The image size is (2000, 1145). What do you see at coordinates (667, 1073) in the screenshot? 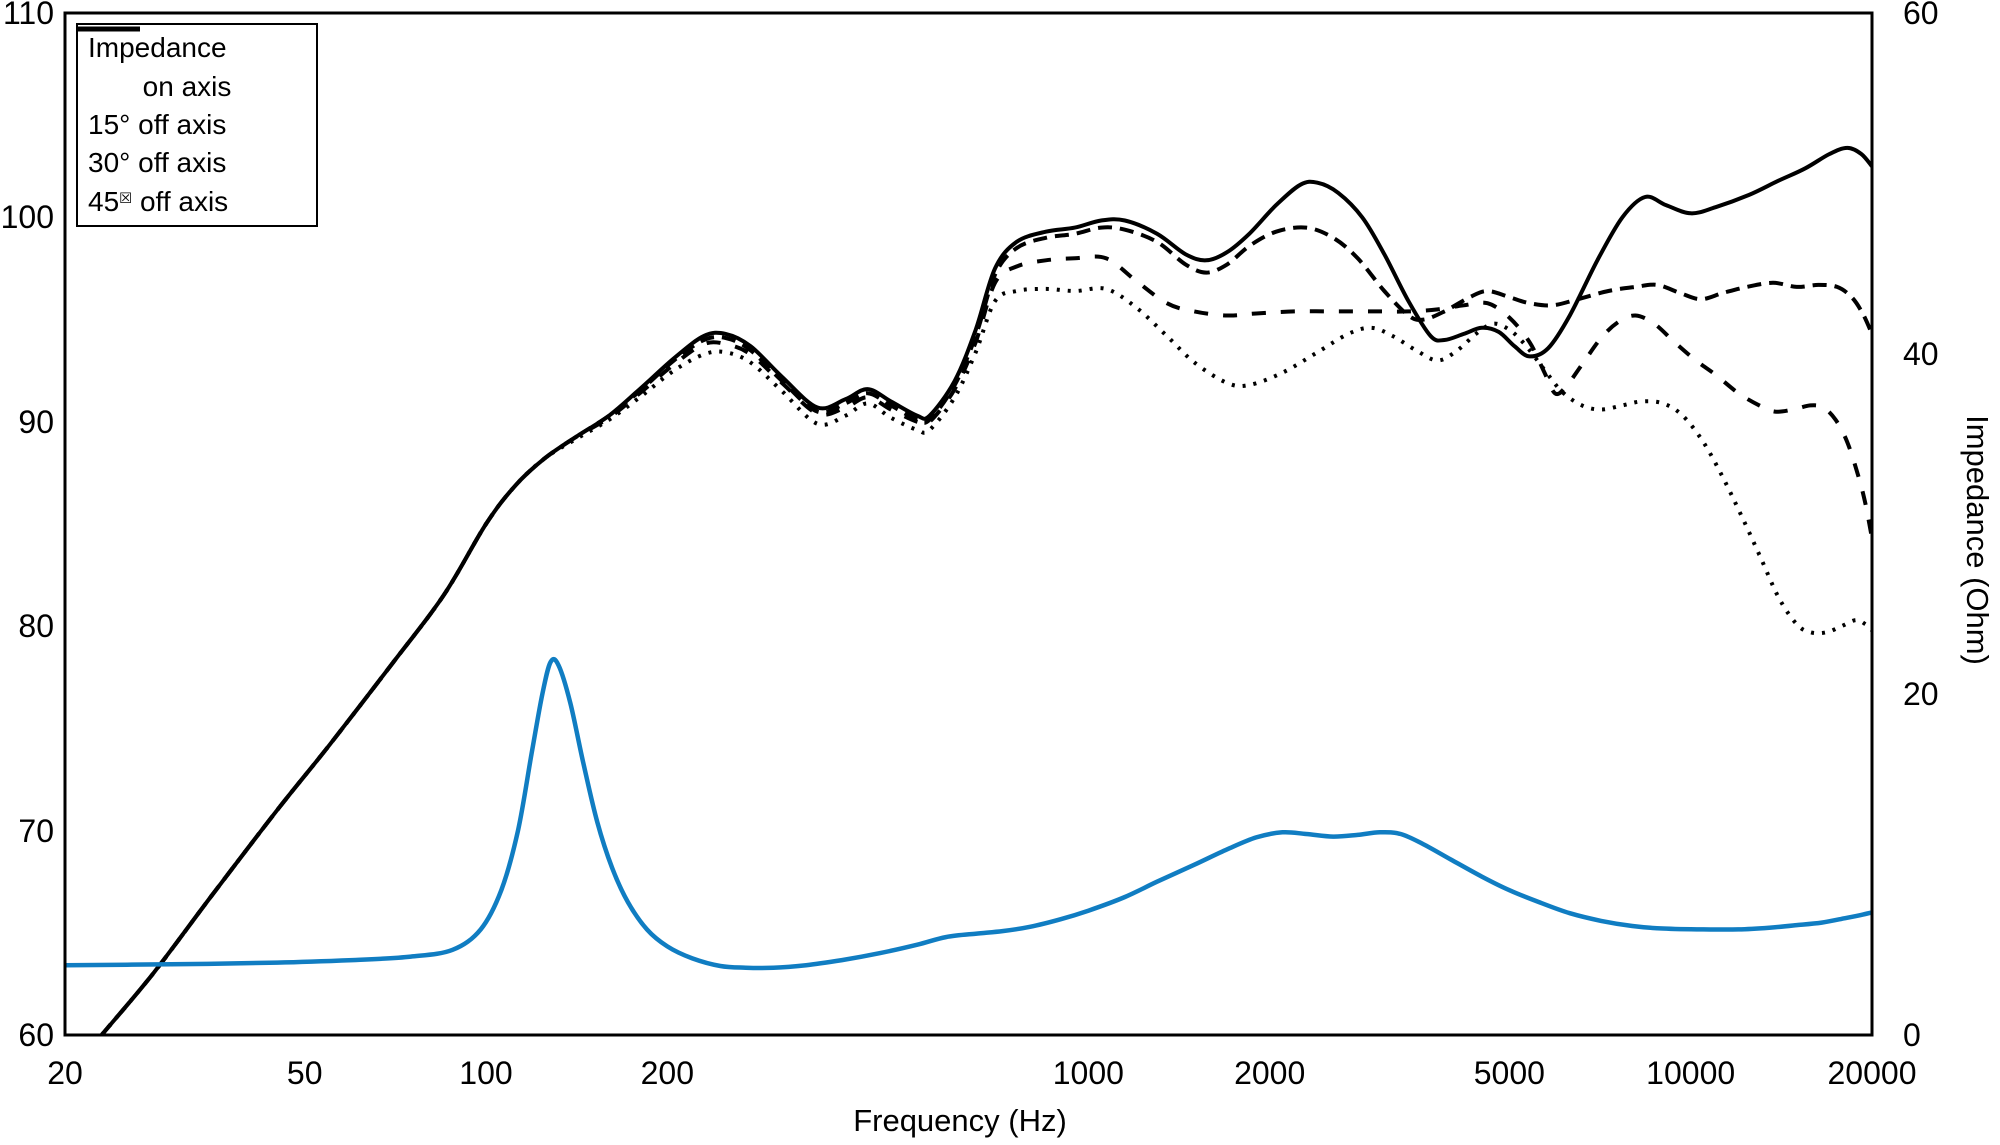
I see `x-tick-label: 200` at bounding box center [667, 1073].